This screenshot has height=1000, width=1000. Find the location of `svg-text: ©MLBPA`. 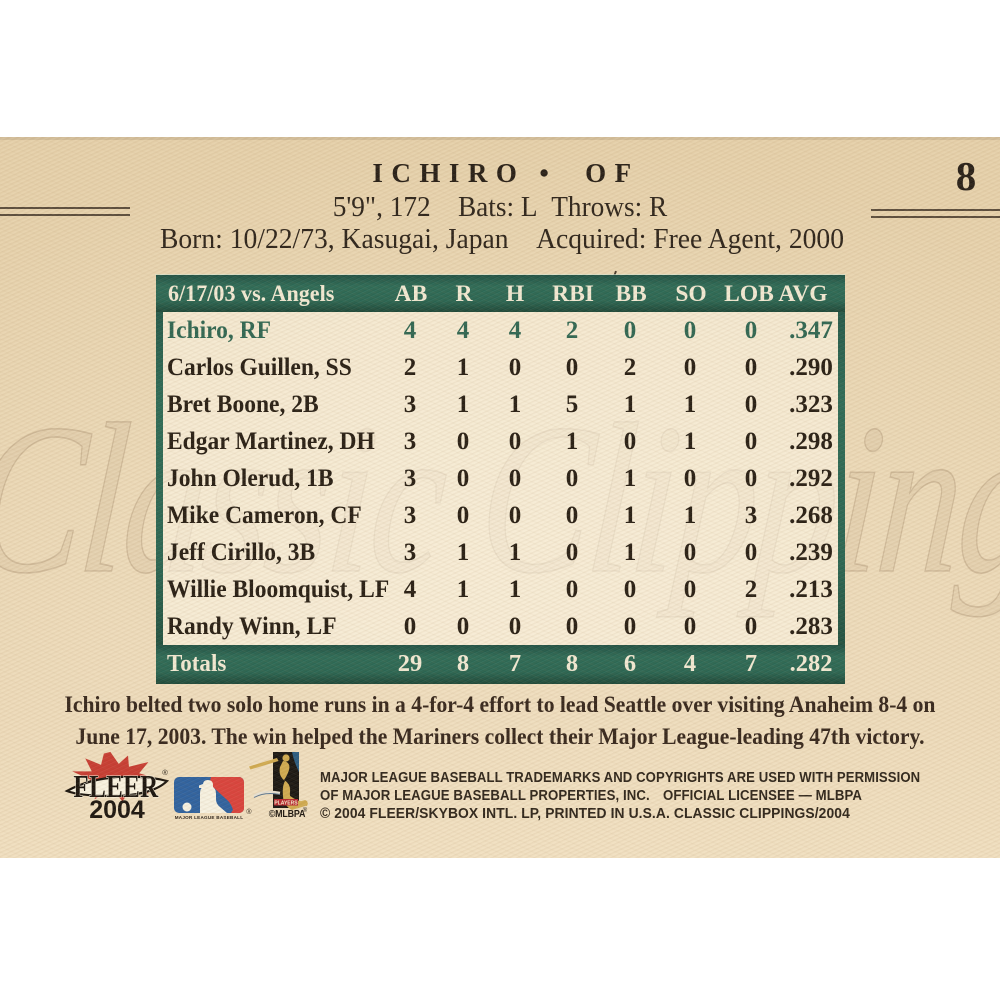

svg-text: ©MLBPA is located at coordinates (287, 814).